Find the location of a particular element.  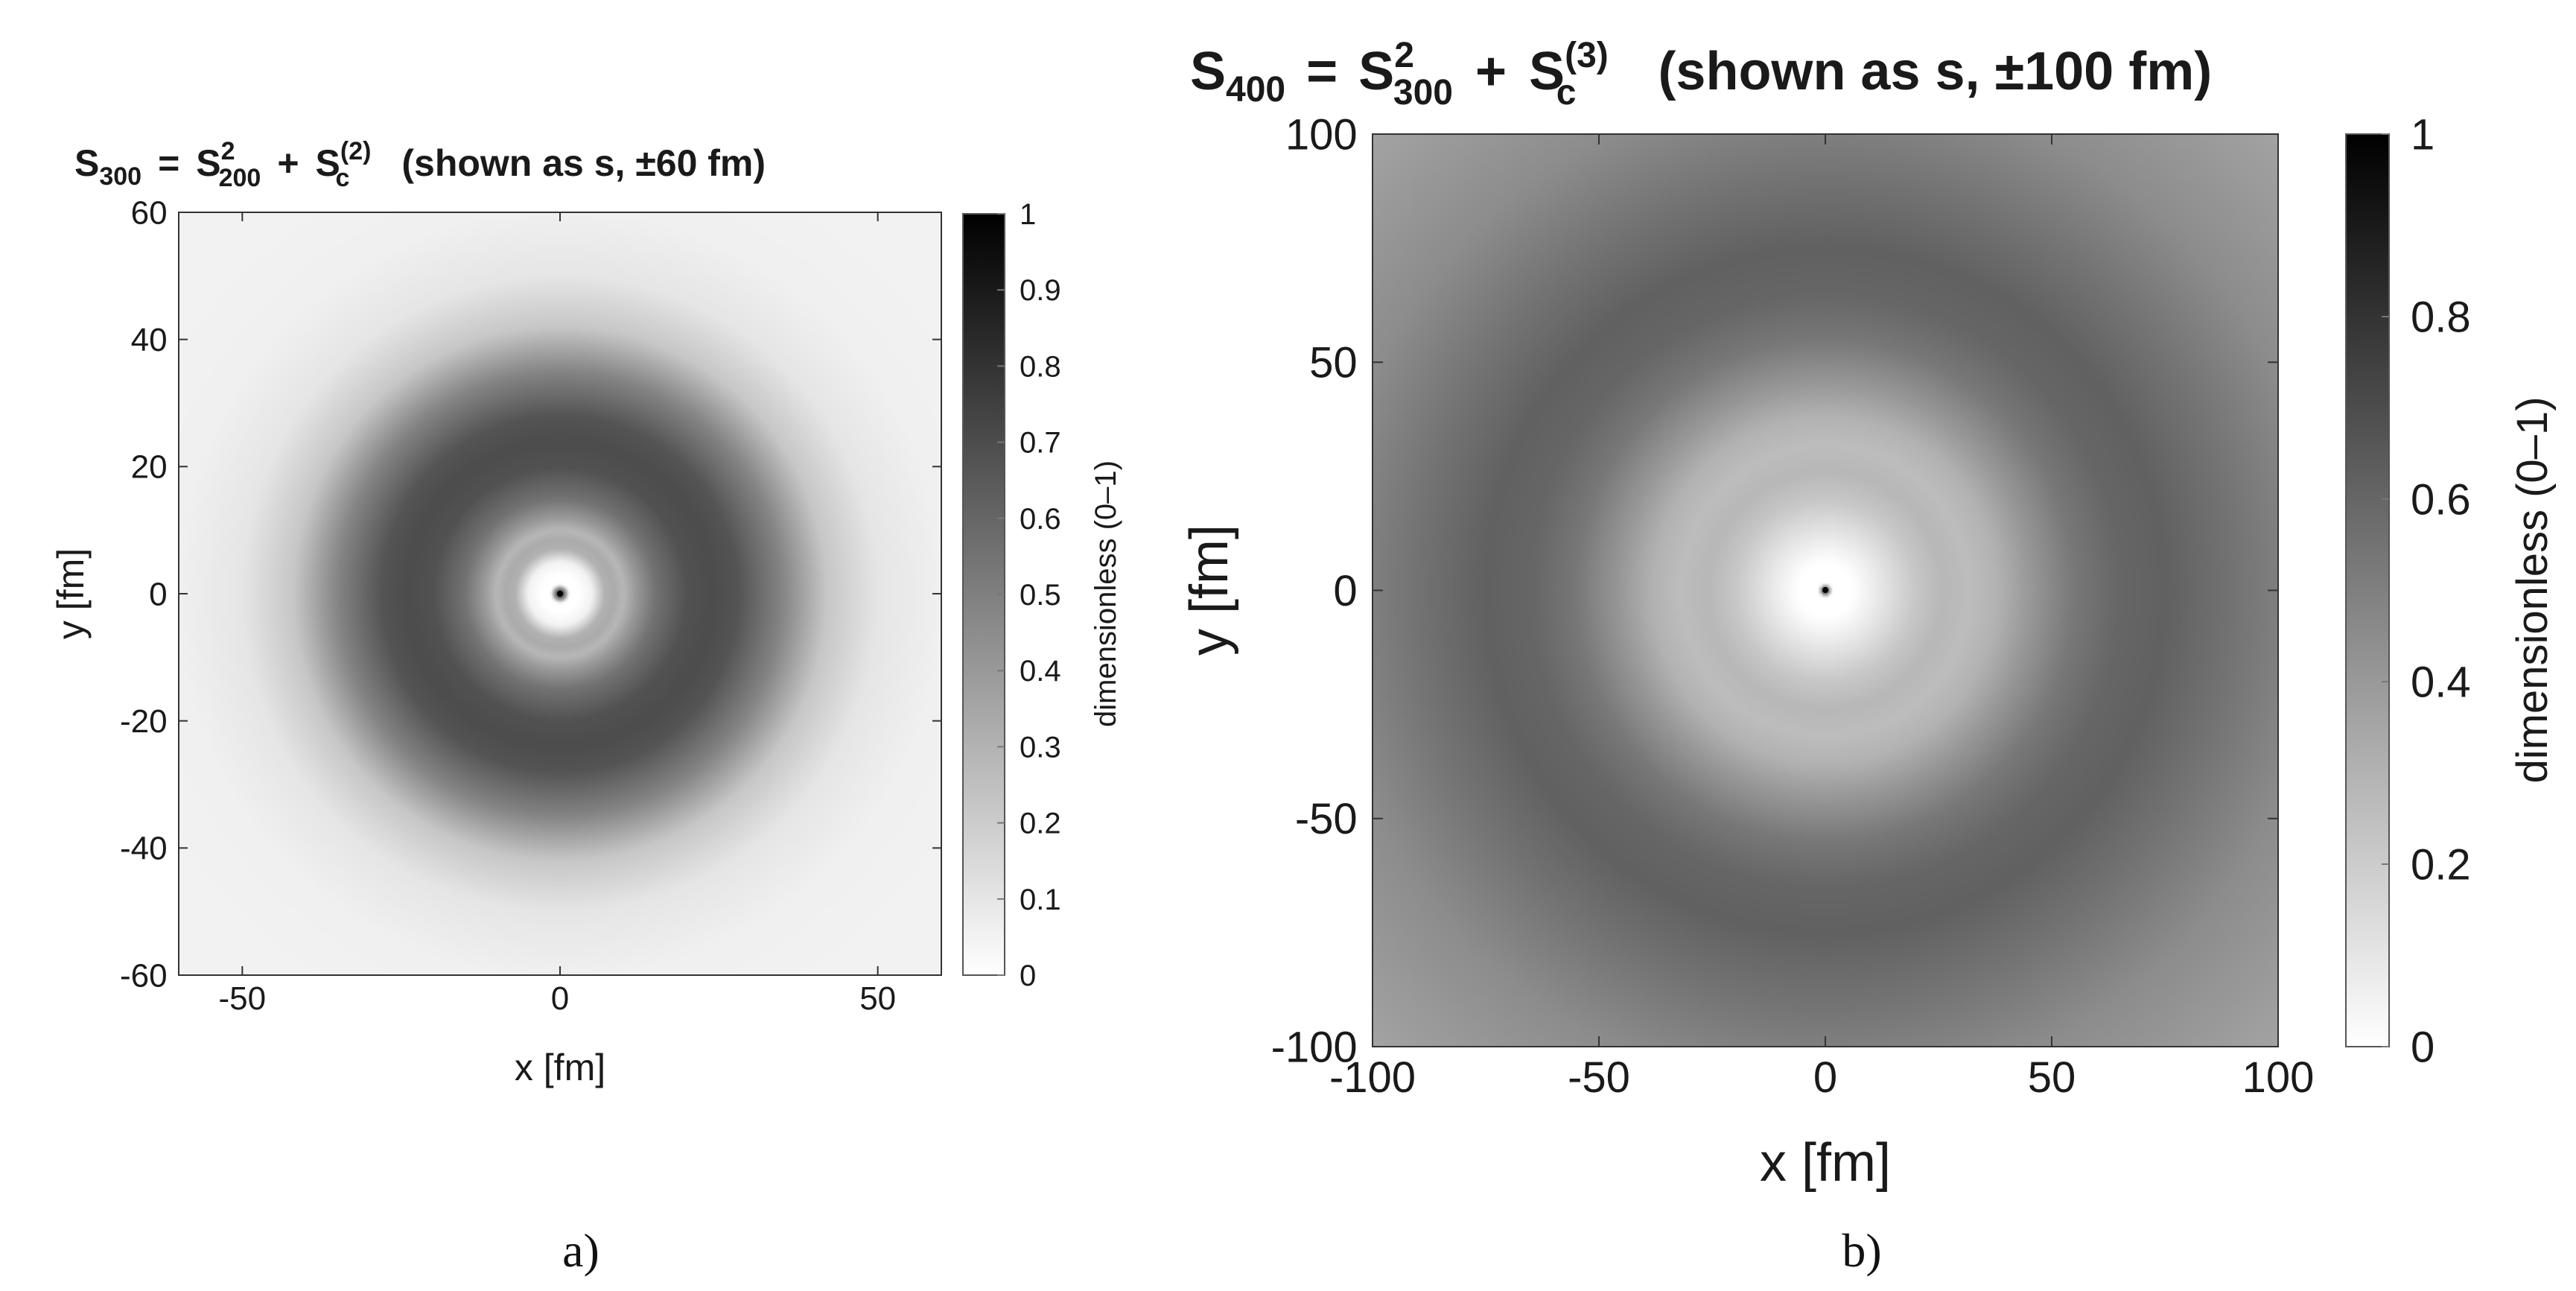

panel-b-caption: b) is located at coordinates (1861, 1250).